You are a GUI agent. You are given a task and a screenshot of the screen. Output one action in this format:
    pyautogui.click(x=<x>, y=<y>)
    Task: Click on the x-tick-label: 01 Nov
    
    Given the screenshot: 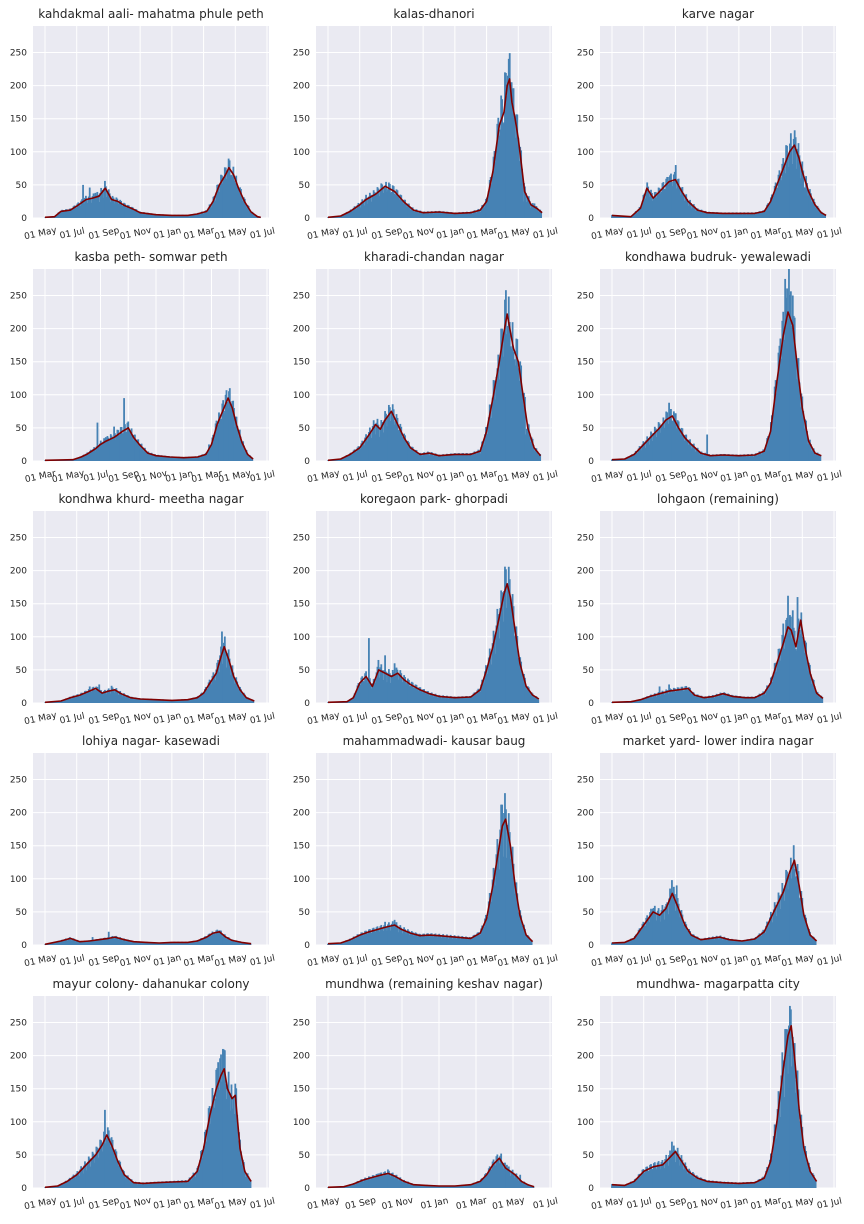 What is the action you would take?
    pyautogui.click(x=136, y=719)
    